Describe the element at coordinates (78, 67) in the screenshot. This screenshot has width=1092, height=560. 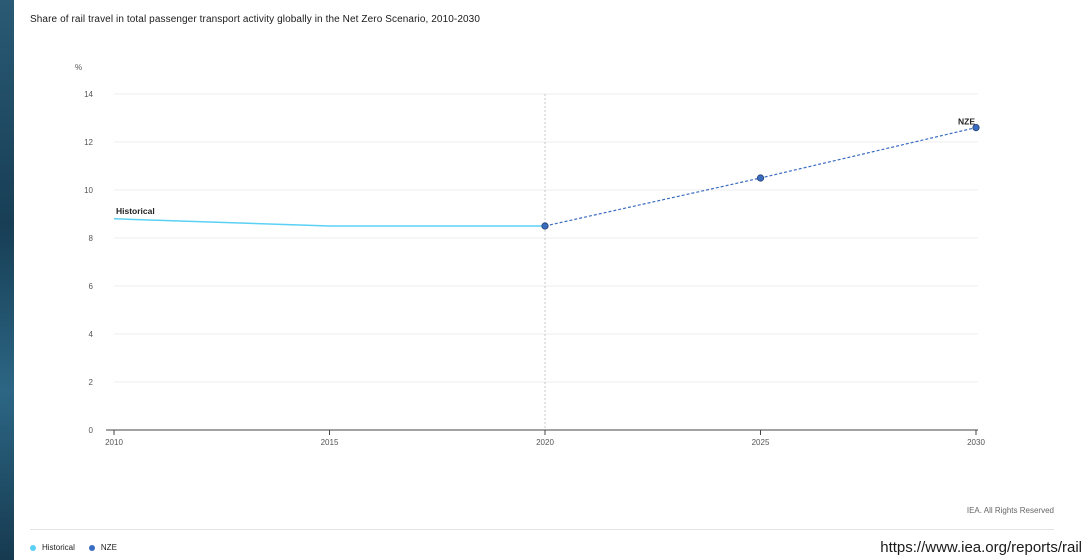
I see `y-axis-label: %` at that location.